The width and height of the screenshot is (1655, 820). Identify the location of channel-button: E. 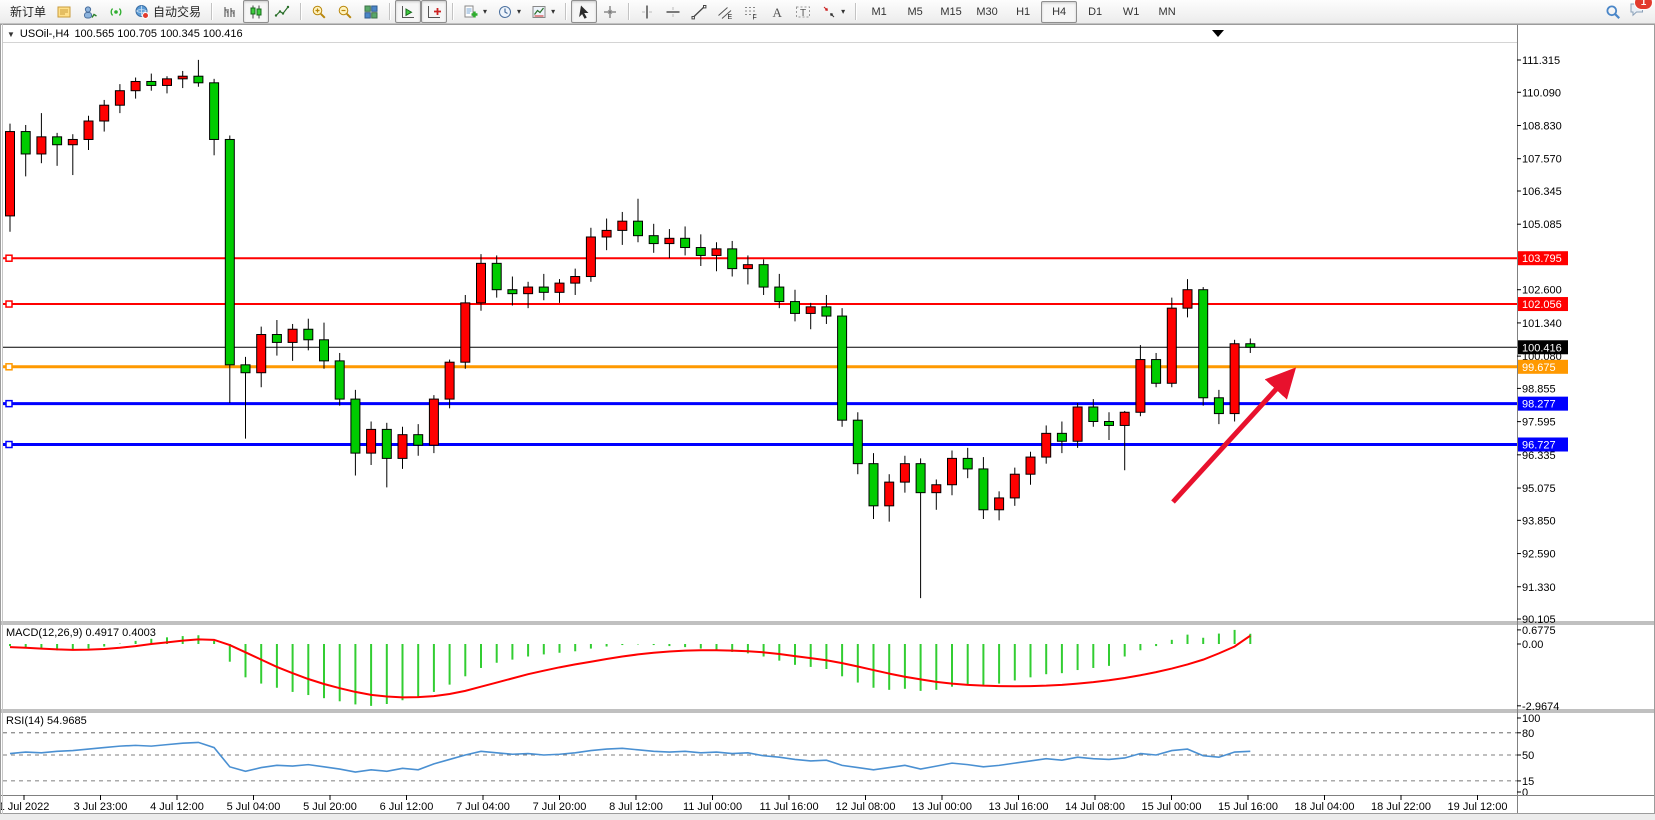
(725, 11).